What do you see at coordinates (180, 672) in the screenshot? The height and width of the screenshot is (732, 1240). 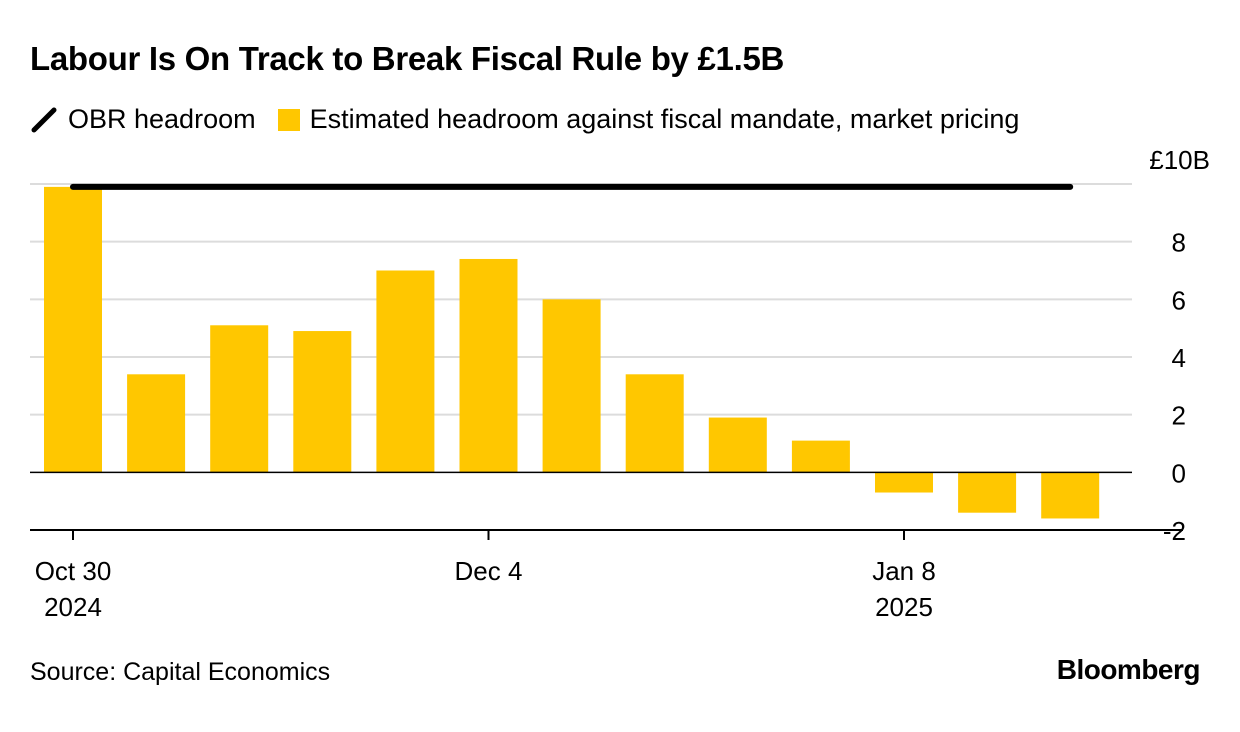 I see `source-note: Source: Capital Economics` at bounding box center [180, 672].